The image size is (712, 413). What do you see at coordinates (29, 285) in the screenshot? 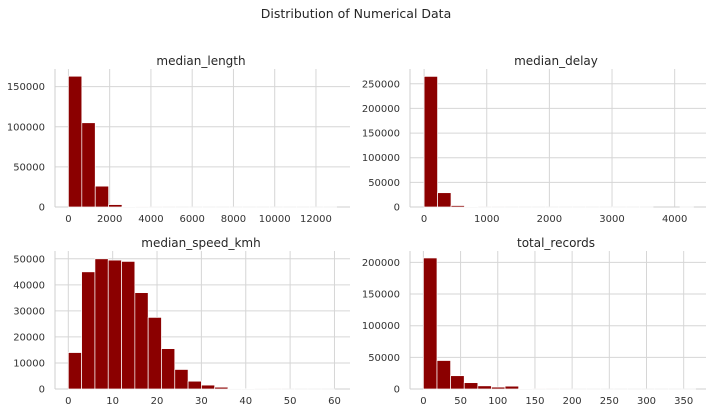
I see `y-tick-label: 40000` at bounding box center [29, 285].